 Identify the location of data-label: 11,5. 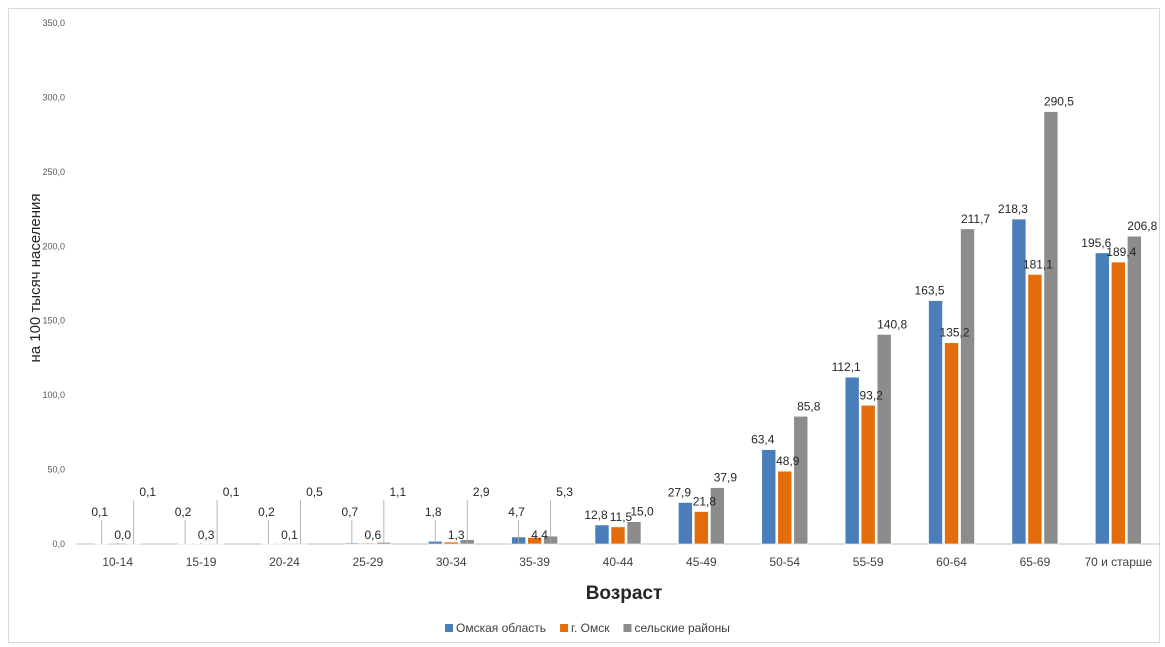
(621, 517).